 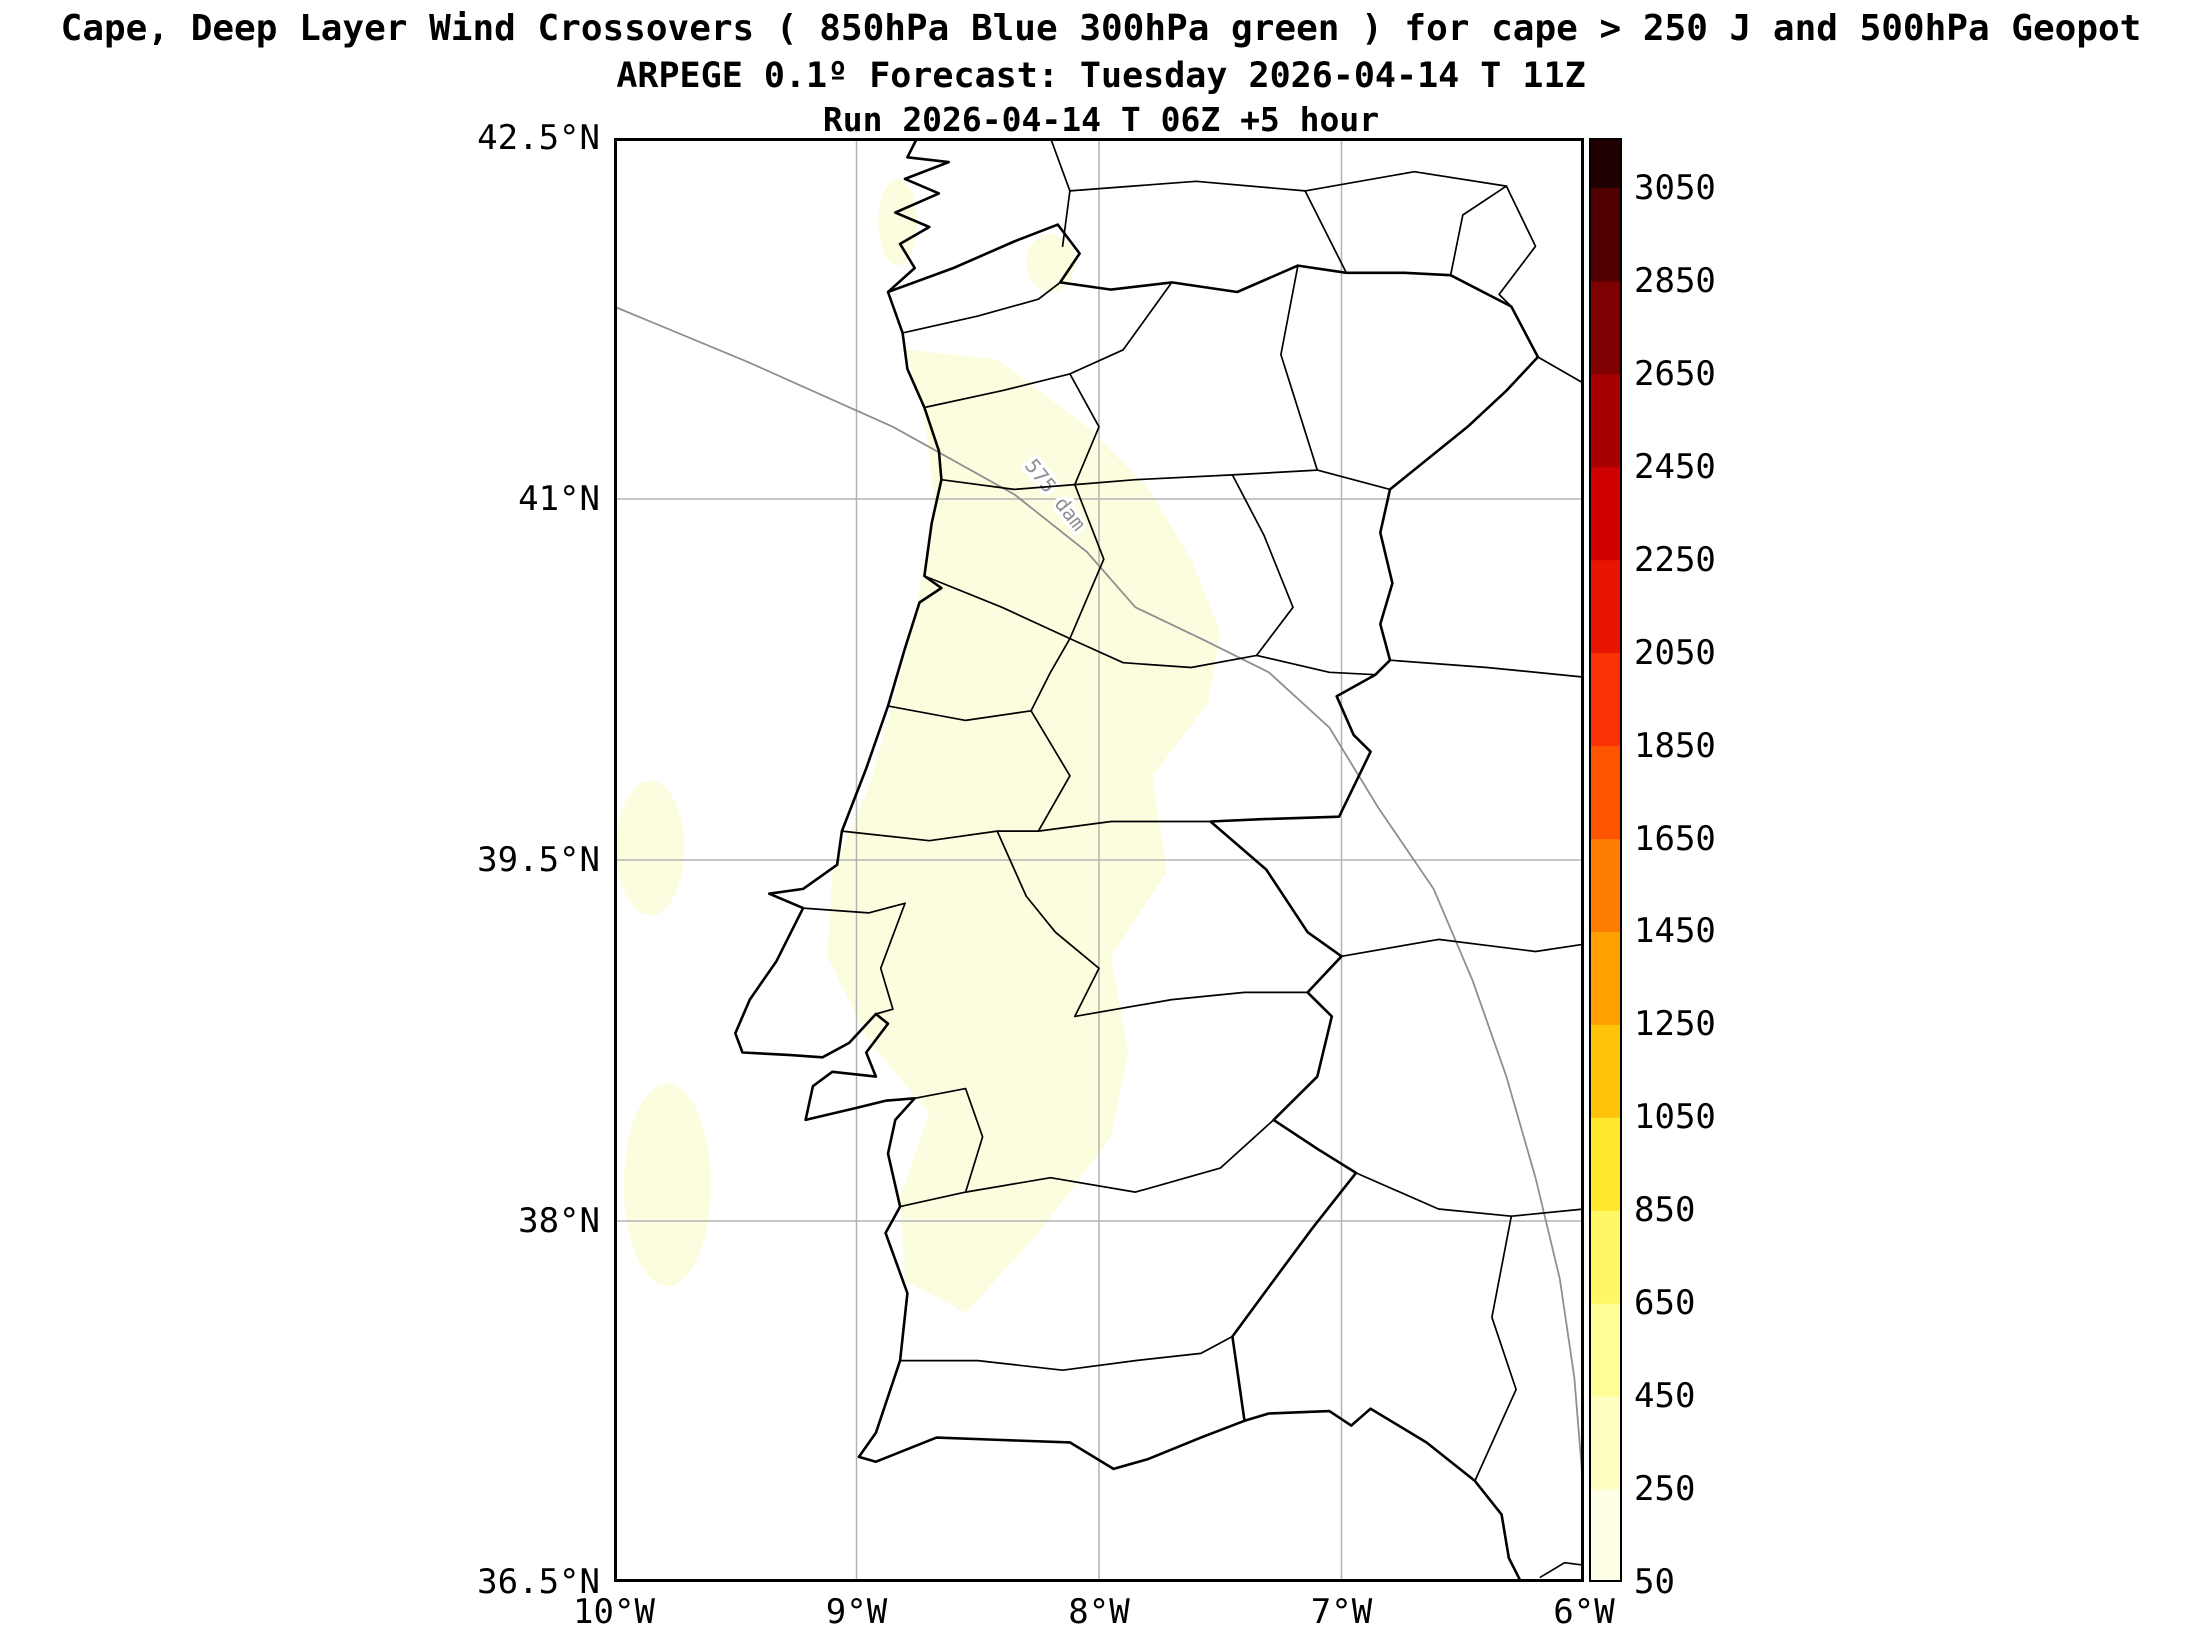 I want to click on colorbar-tick-label: 1850, so click(x=1675, y=745).